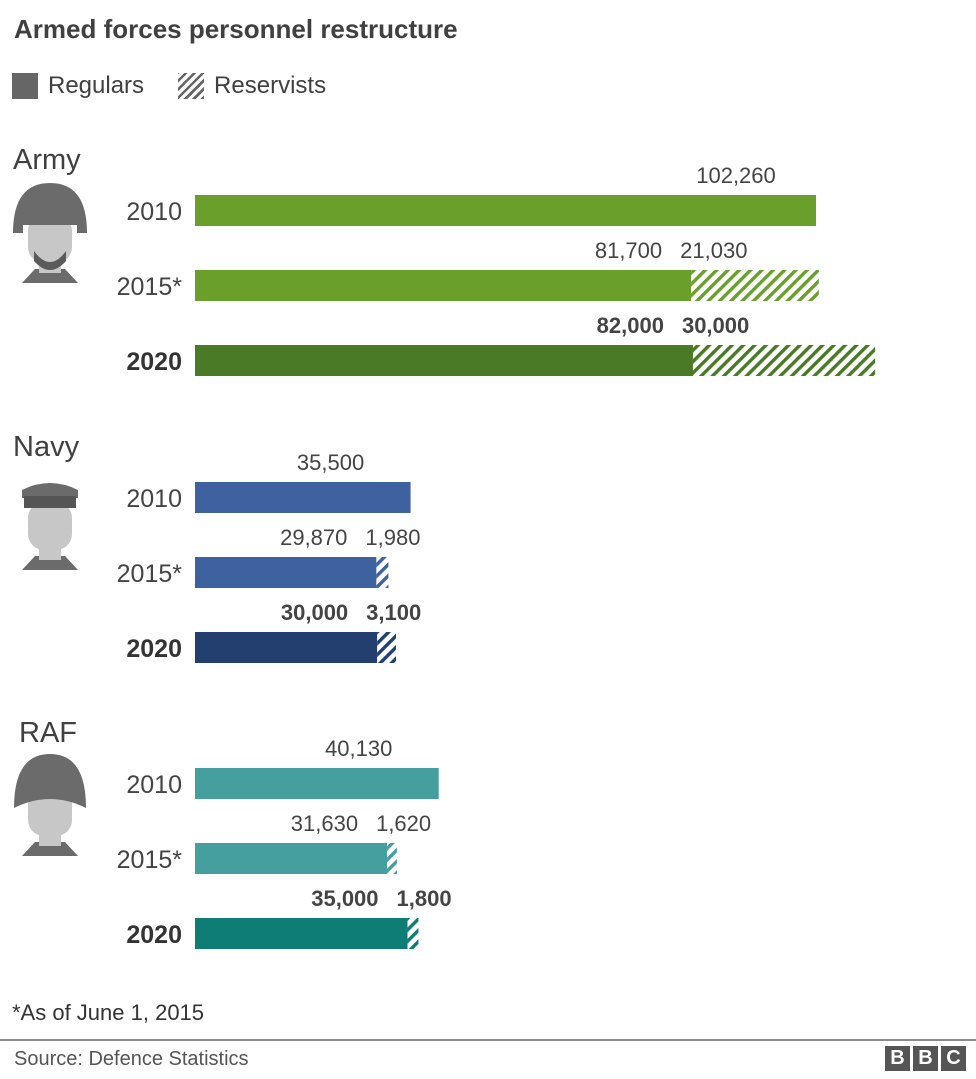  Describe the element at coordinates (630, 325) in the screenshot. I see `data-label-regulars: 82,000` at that location.